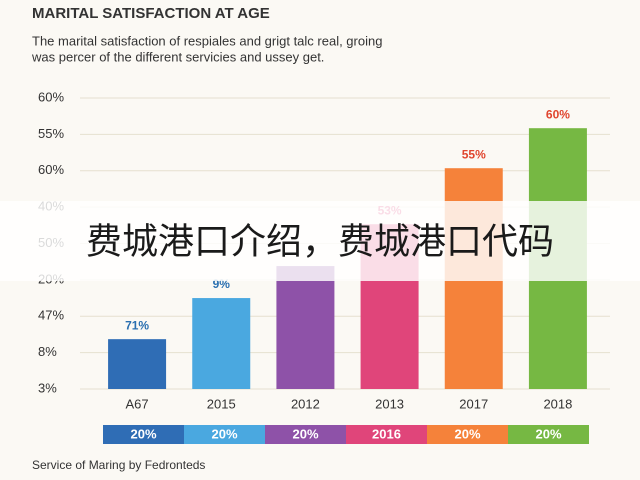  I want to click on data-label: 55%, so click(474, 154).